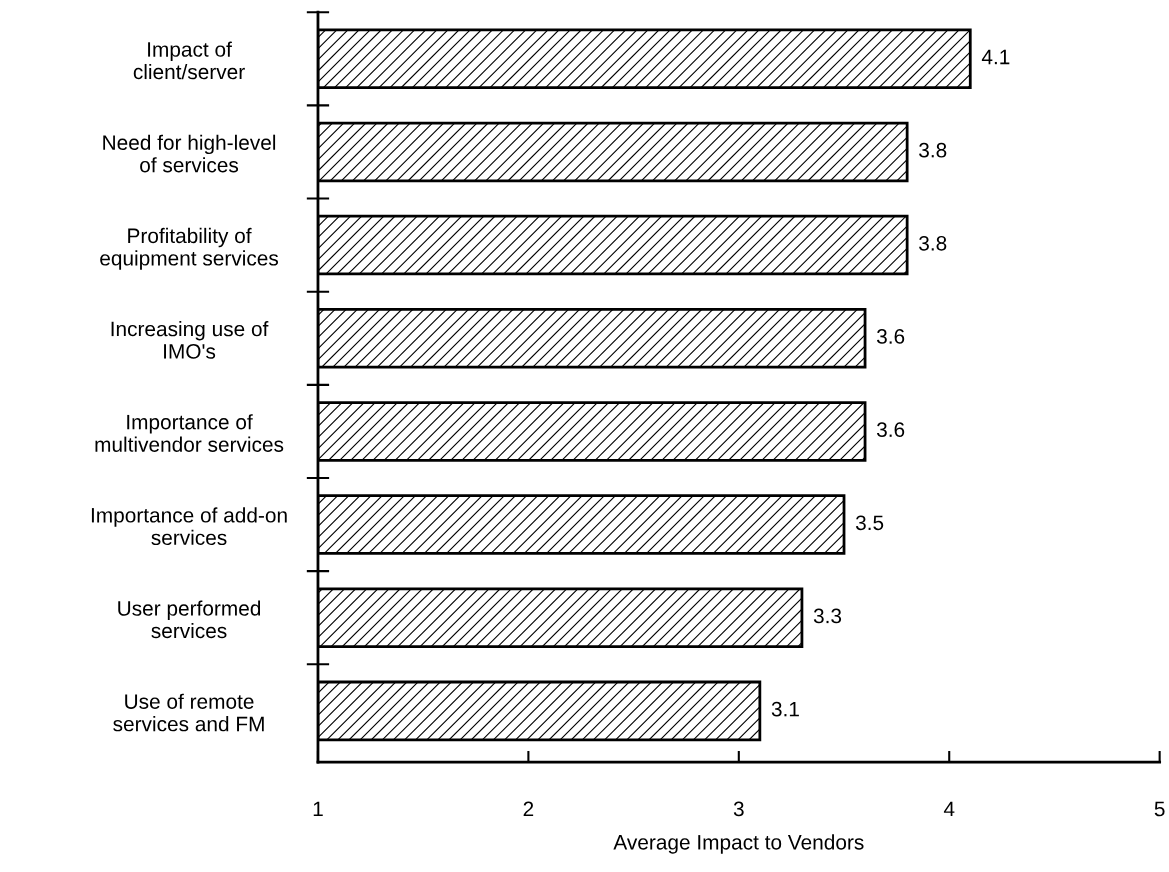 This screenshot has width=1169, height=872. I want to click on y-tick-label: Importance of multivendor services, so click(189, 433).